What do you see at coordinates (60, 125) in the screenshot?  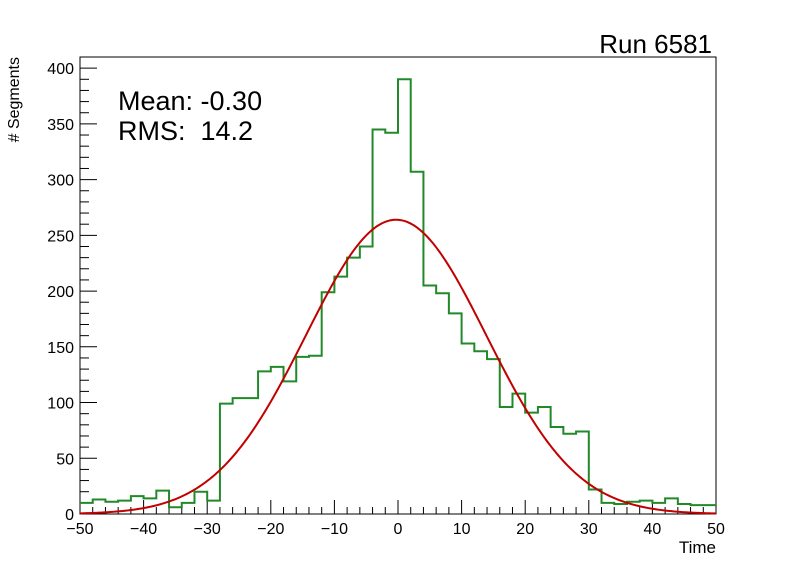 I see `y-tick-label: 350` at bounding box center [60, 125].